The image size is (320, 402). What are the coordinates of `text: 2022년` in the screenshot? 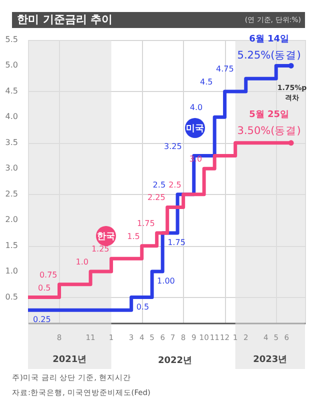 It's located at (175, 361).